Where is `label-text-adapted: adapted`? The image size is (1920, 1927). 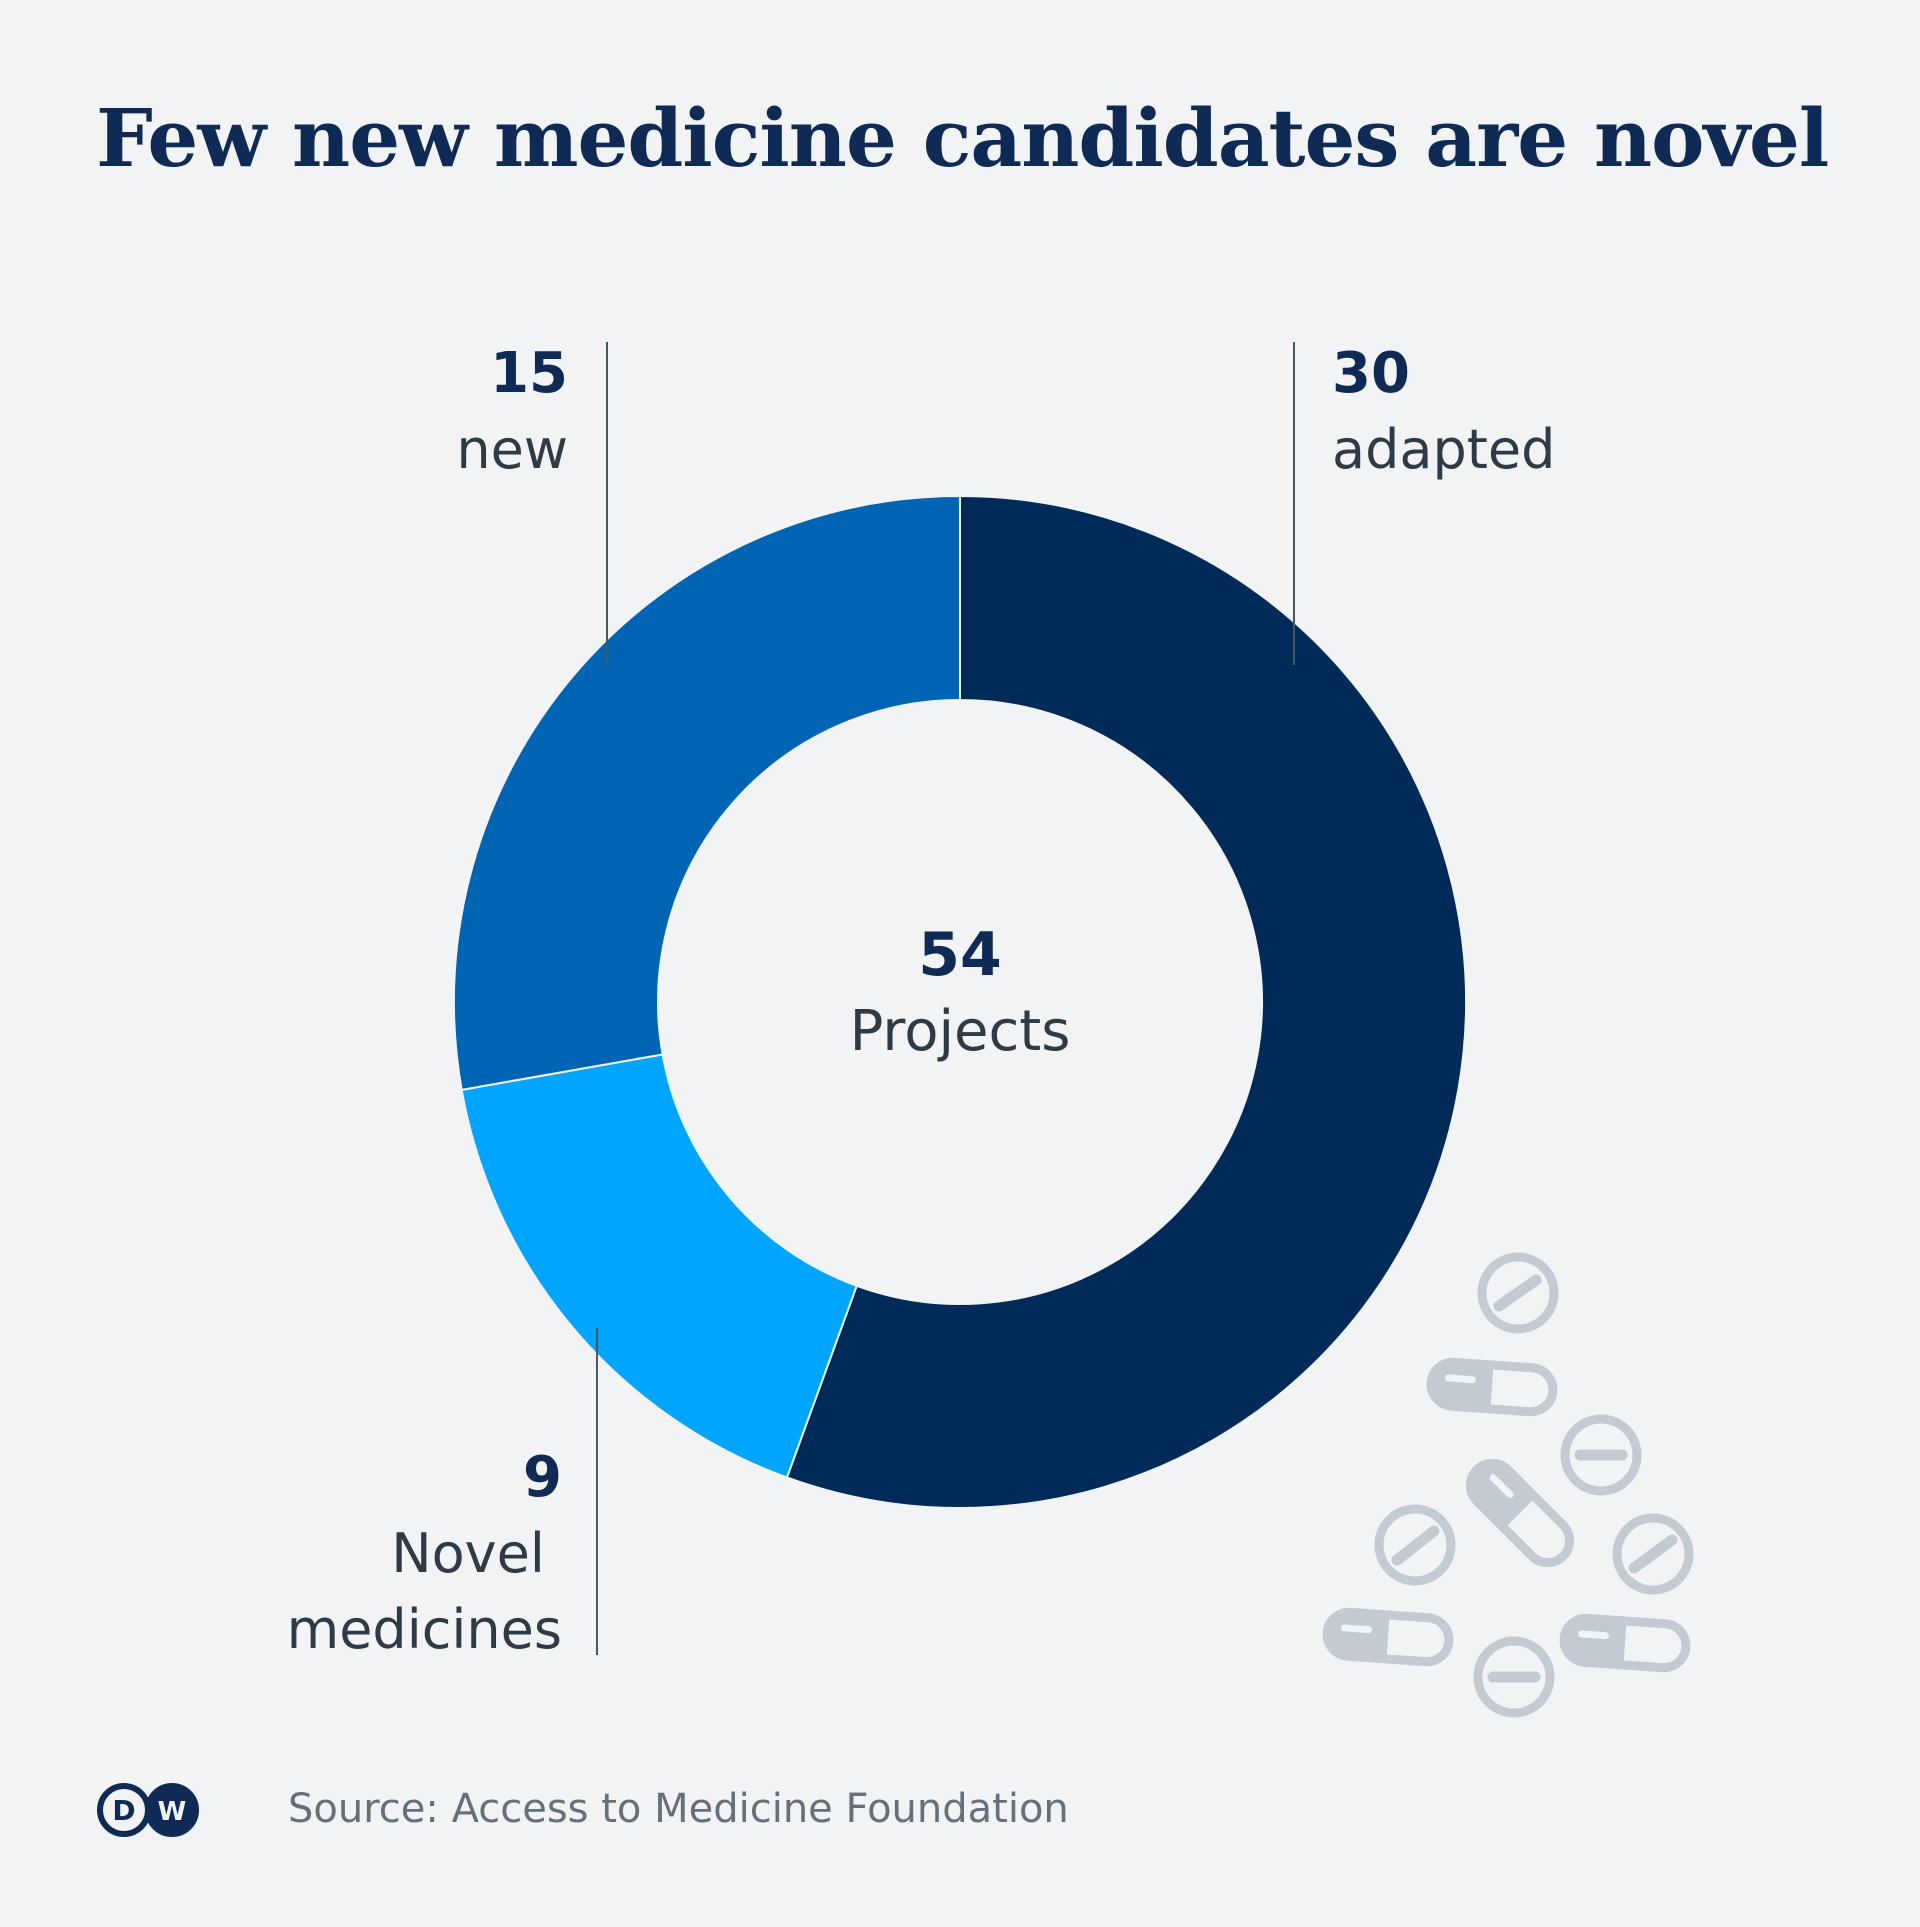 label-text-adapted: adapted is located at coordinates (1443, 449).